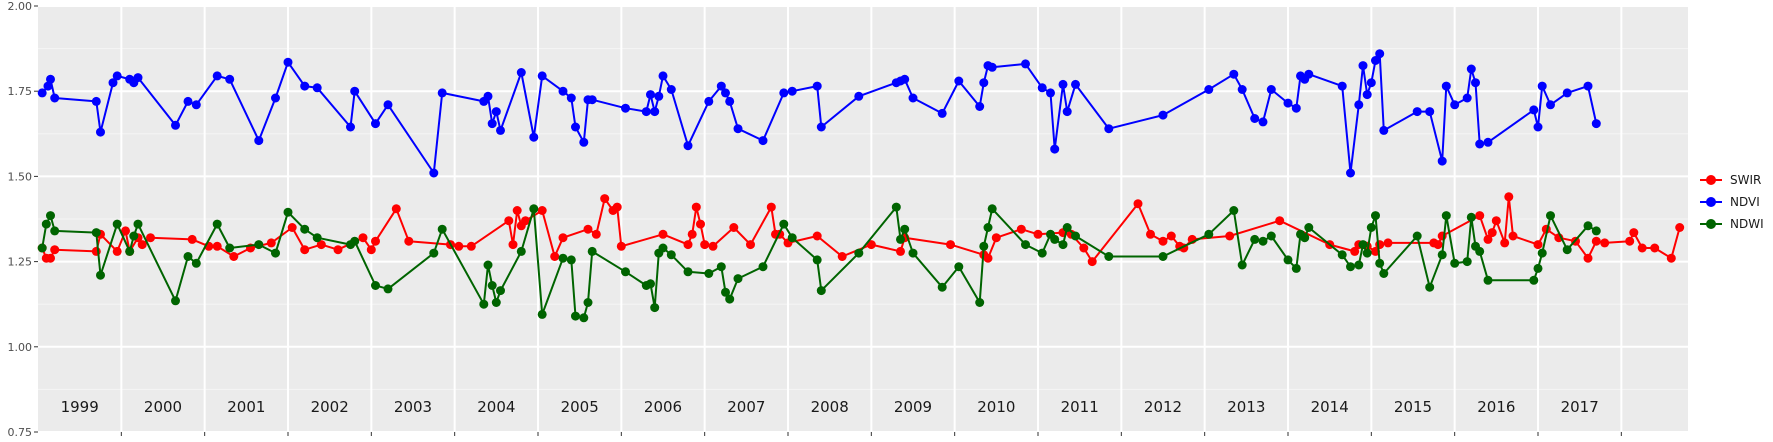  What do you see at coordinates (23, 219) in the screenshot?
I see `y-axis: 0.75 1.00 1.25 1.50 1.75 2.00` at bounding box center [23, 219].